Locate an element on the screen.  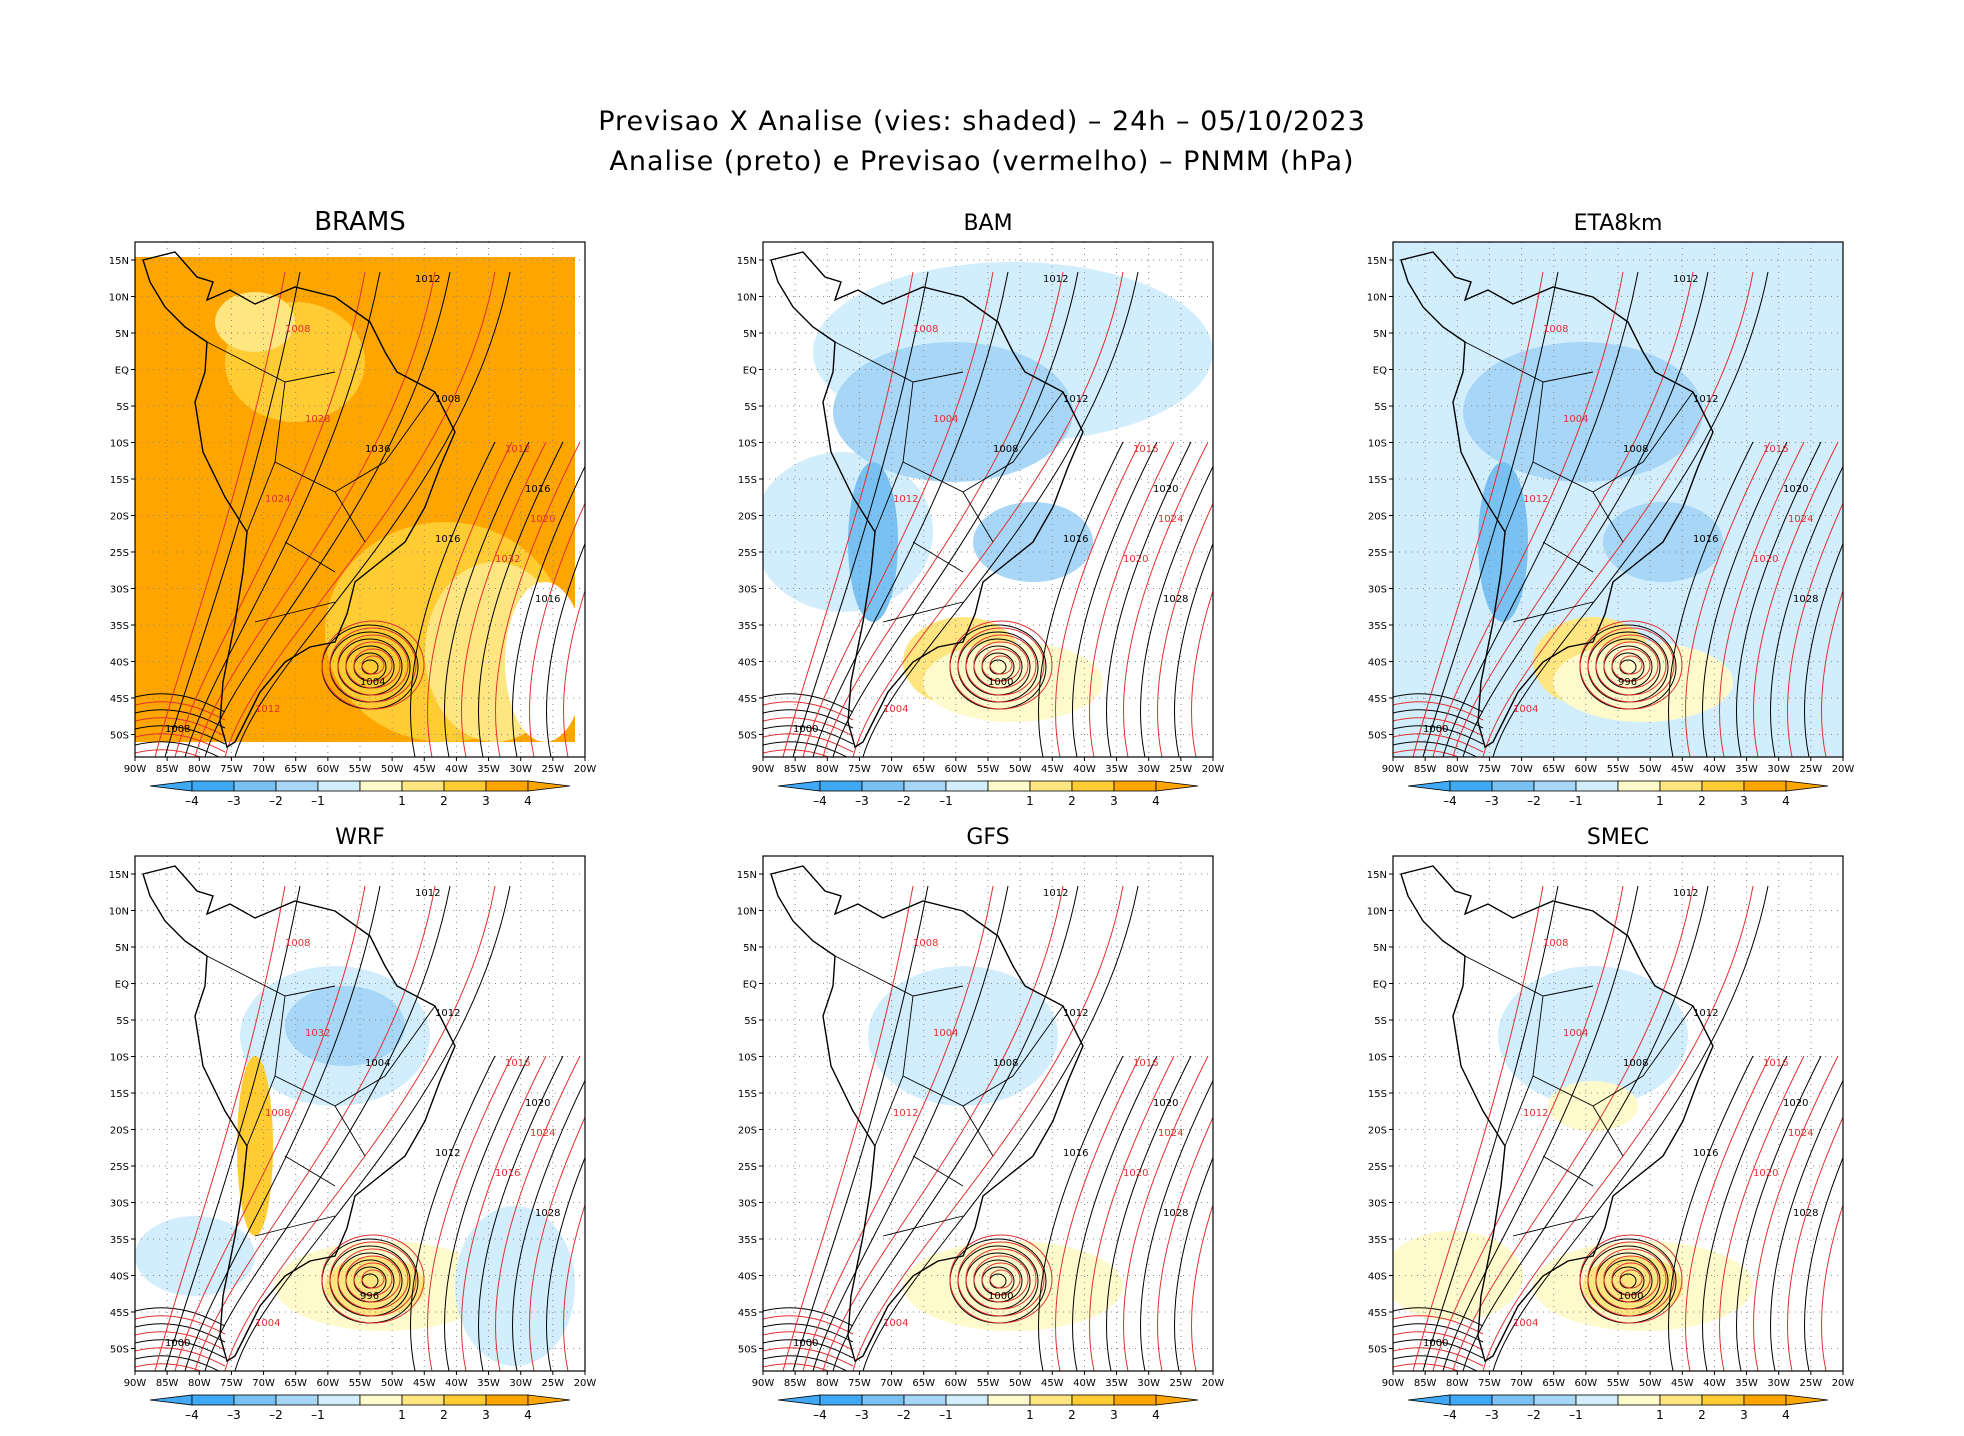
lat-tick-label: 5N is located at coordinates (750, 948).